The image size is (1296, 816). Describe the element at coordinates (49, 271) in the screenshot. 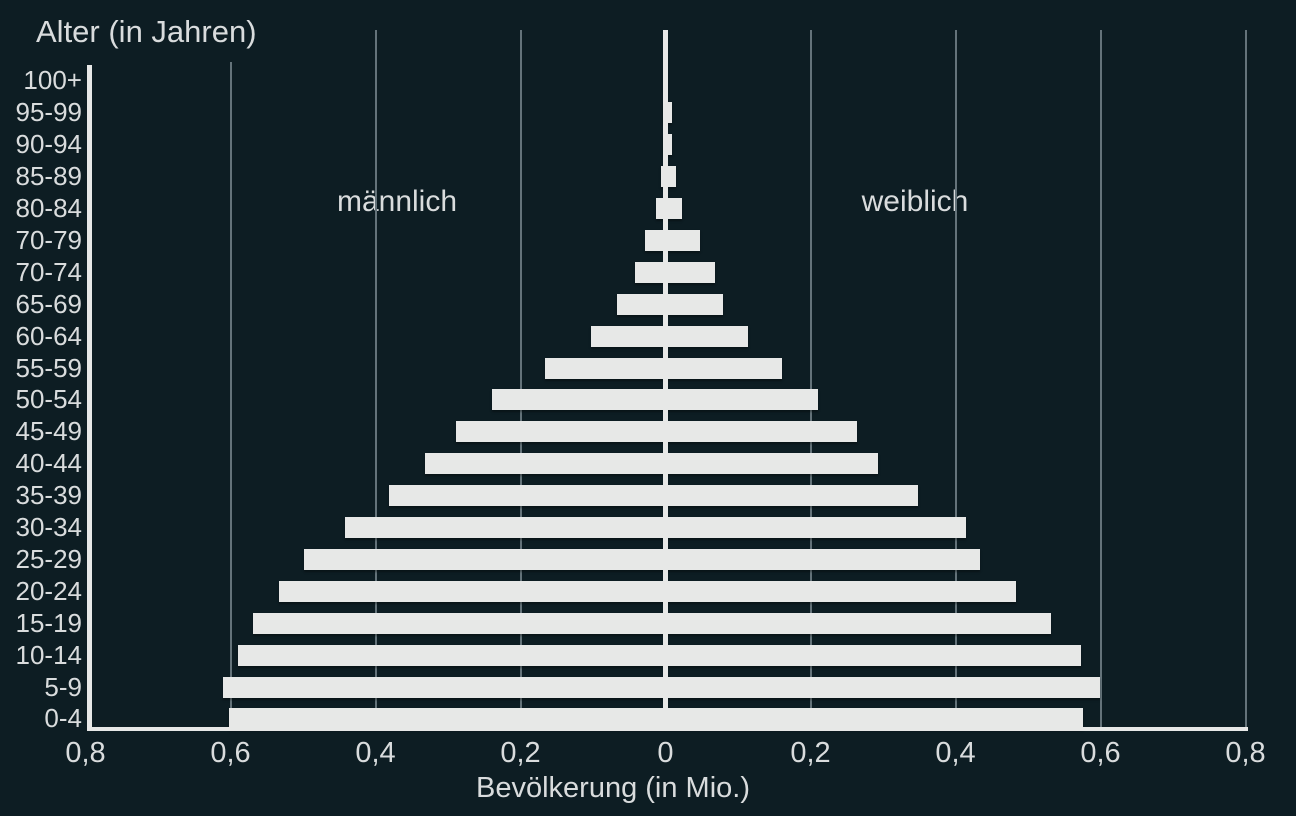

I see `age-label-70-74: 70-74` at that location.